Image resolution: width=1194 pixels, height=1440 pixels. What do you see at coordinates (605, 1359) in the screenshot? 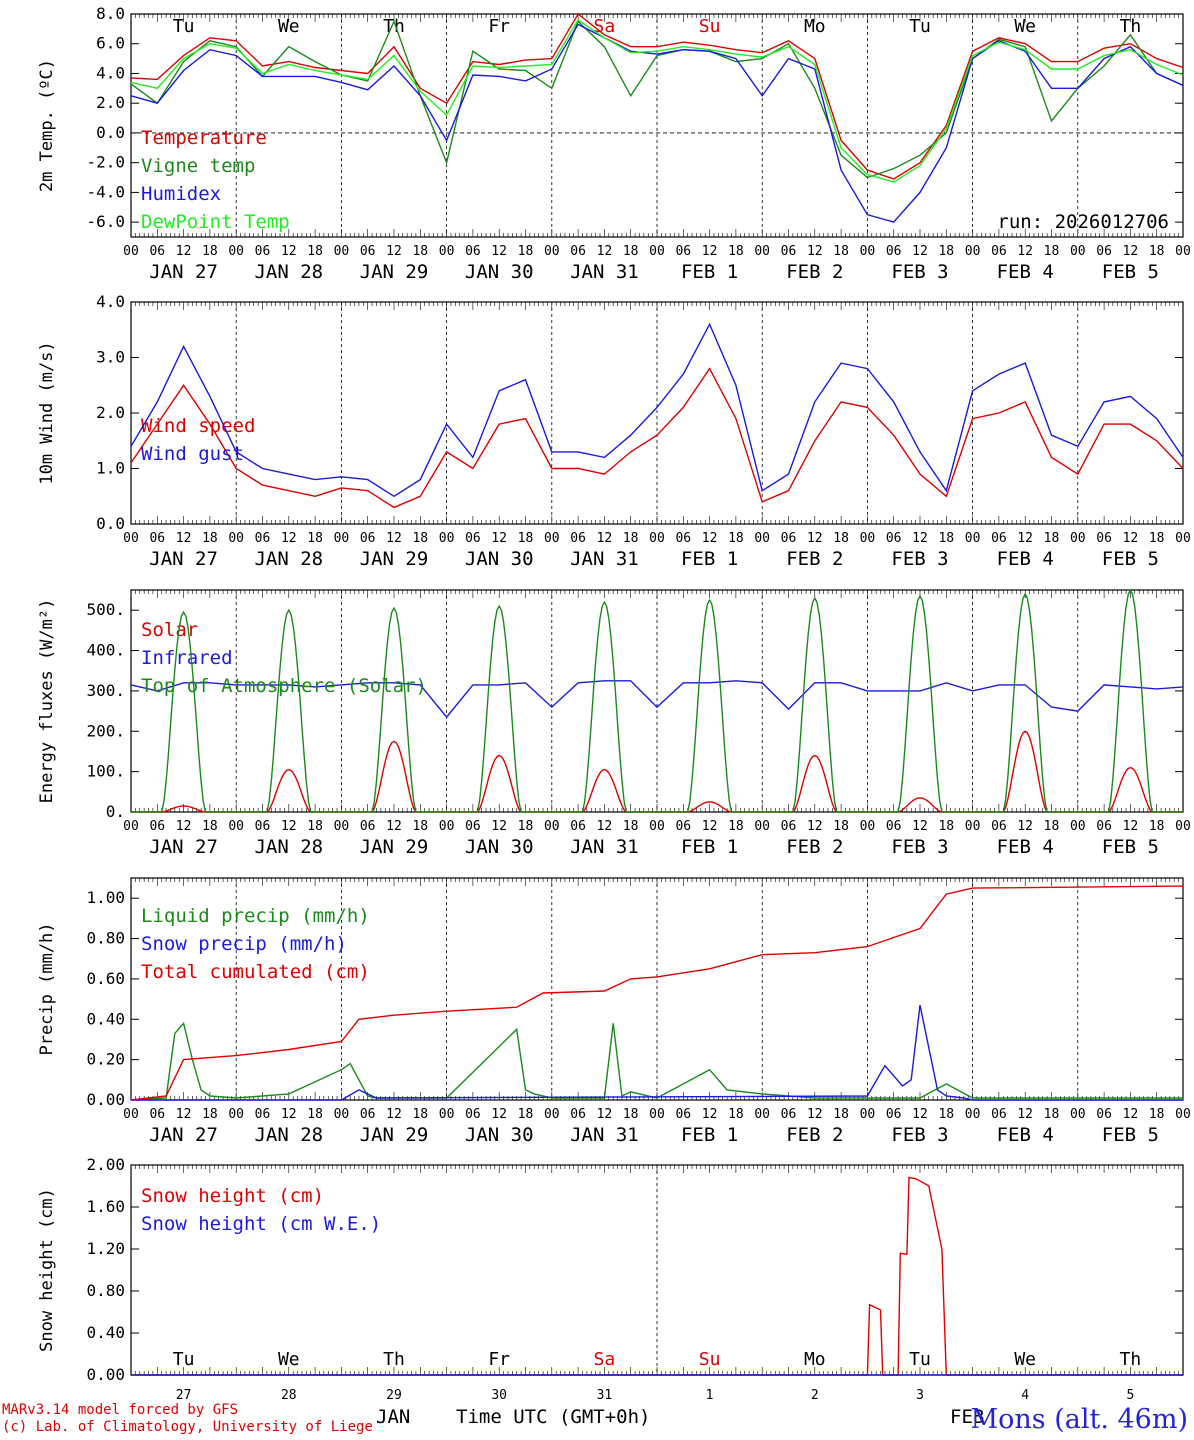
I see `x-weekday-label-bottom: Sa` at bounding box center [605, 1359].